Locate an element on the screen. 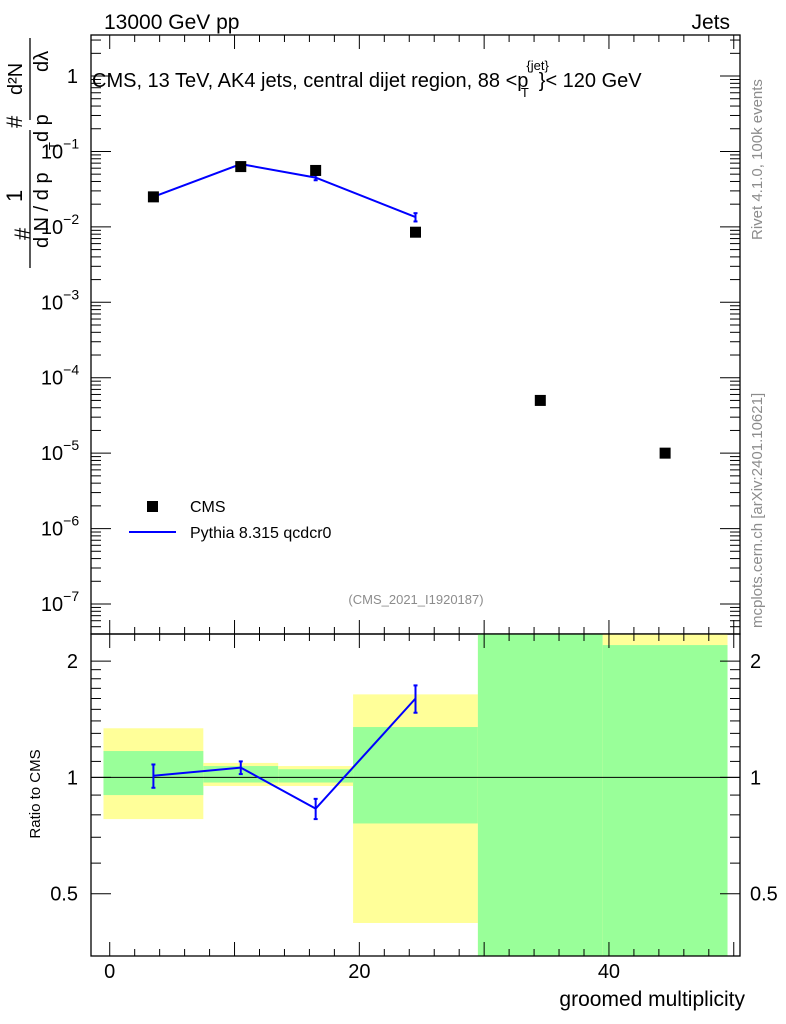  legend-cms-marker is located at coordinates (152, 506).